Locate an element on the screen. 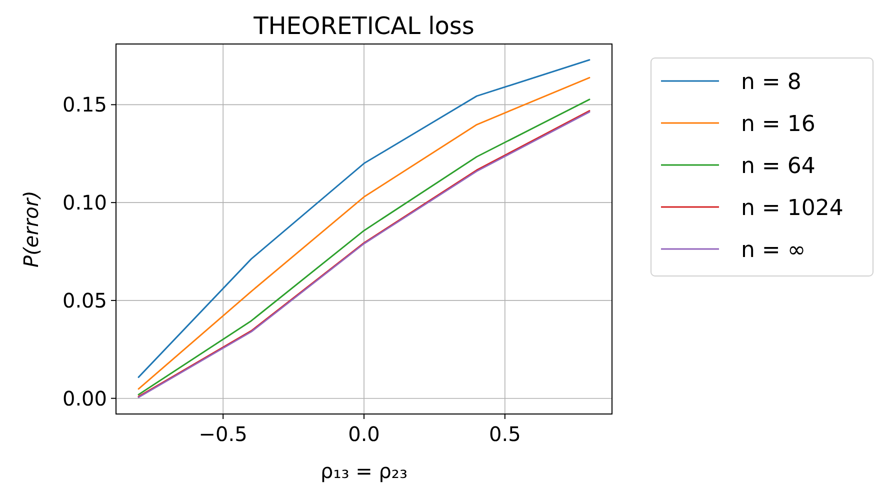  chart-title: THEORETICAL loss is located at coordinates (363, 26).